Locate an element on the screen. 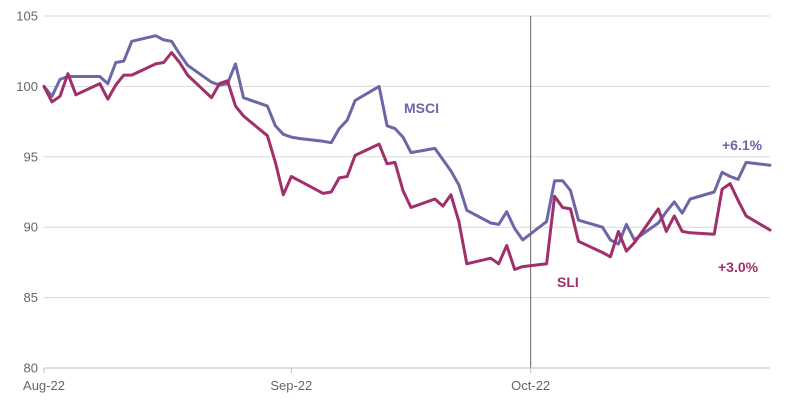 The width and height of the screenshot is (800, 417). y-tick-label-85: 85 is located at coordinates (31, 297).